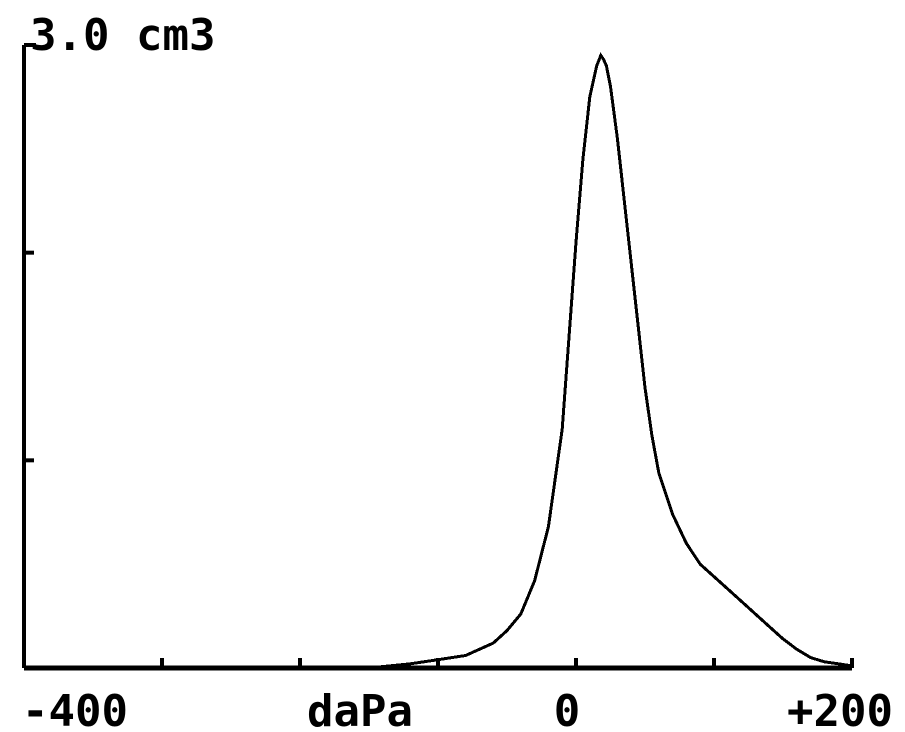 This screenshot has height=732, width=905. What do you see at coordinates (75, 709) in the screenshot?
I see `x-tick-label-0: -400` at bounding box center [75, 709].